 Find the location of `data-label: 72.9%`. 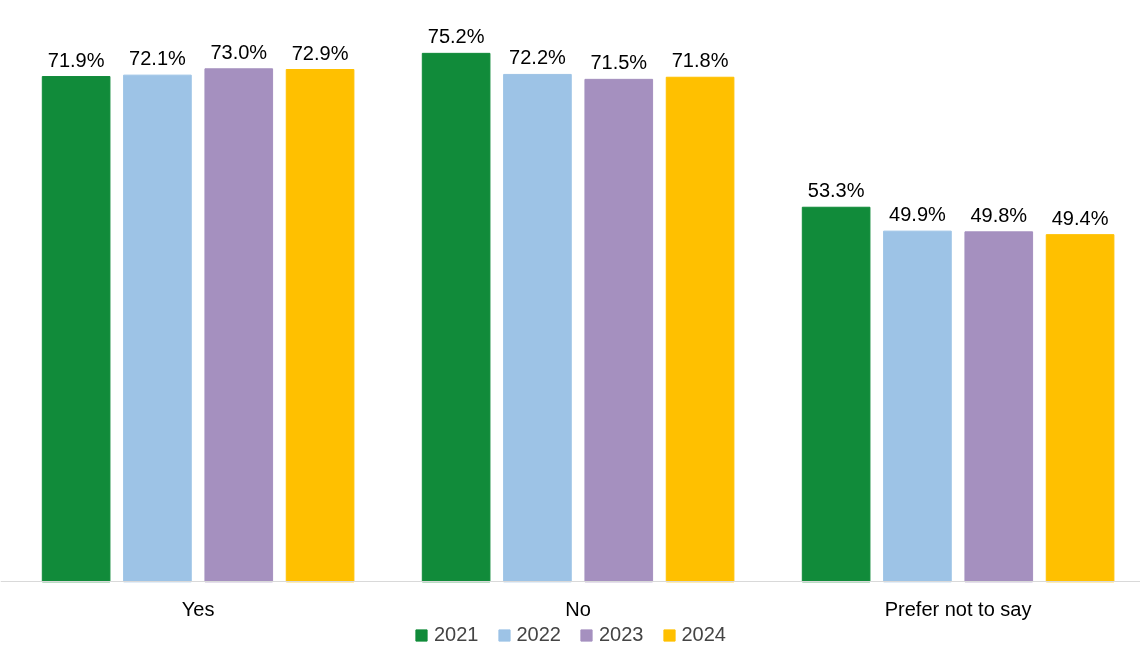

data-label: 72.9% is located at coordinates (320, 52).